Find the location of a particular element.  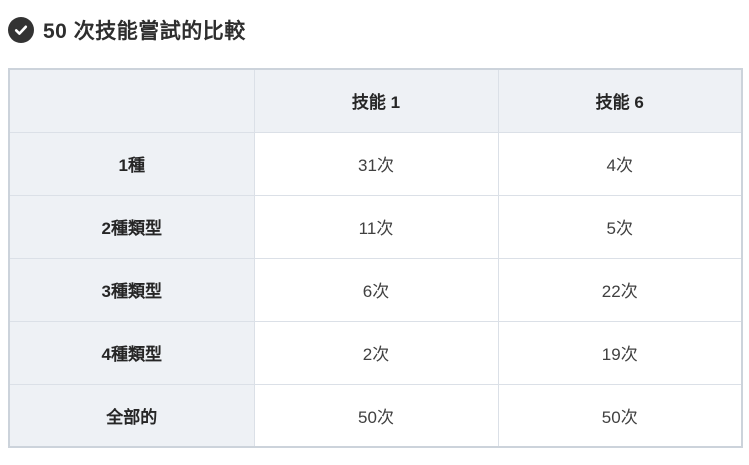

row-label-cell: 2種類型 is located at coordinates (131, 226).